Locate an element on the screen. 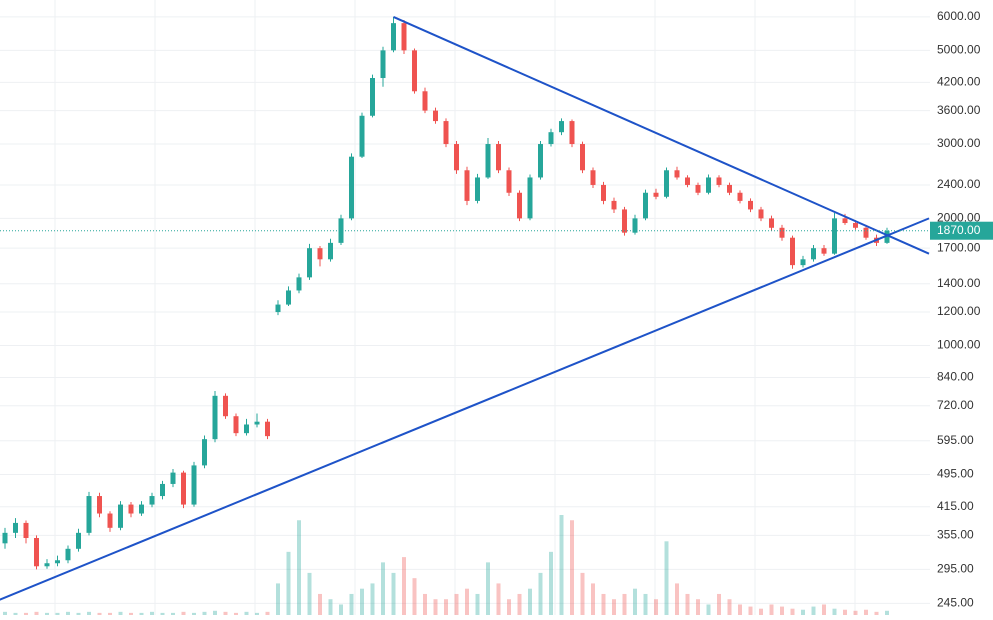 The height and width of the screenshot is (620, 993). y-tick-label: 295.00 is located at coordinates (955, 569).